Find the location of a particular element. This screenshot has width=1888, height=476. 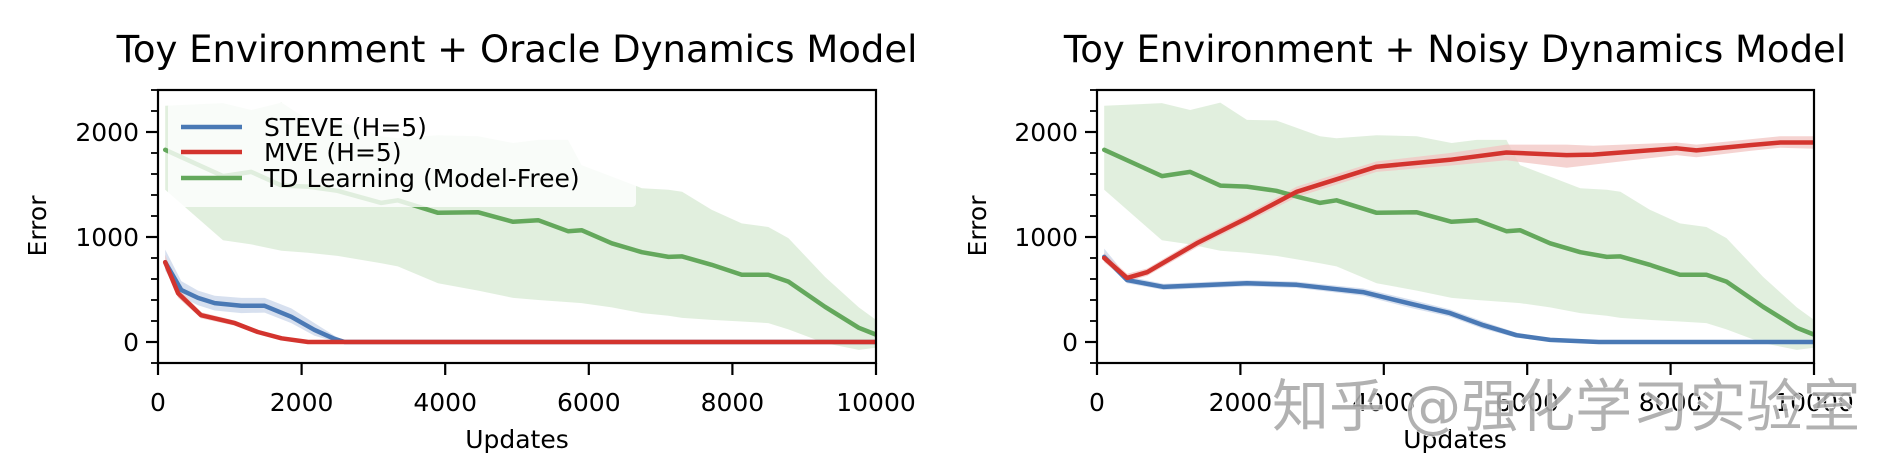

legend-label-td: TD Learning (Model-Free) is located at coordinates (421, 178).